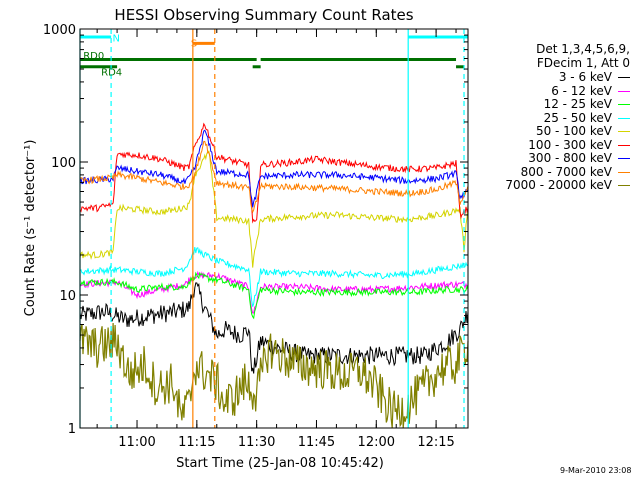  I want to click on legend-label: 25 - 50 keV, so click(577, 117).